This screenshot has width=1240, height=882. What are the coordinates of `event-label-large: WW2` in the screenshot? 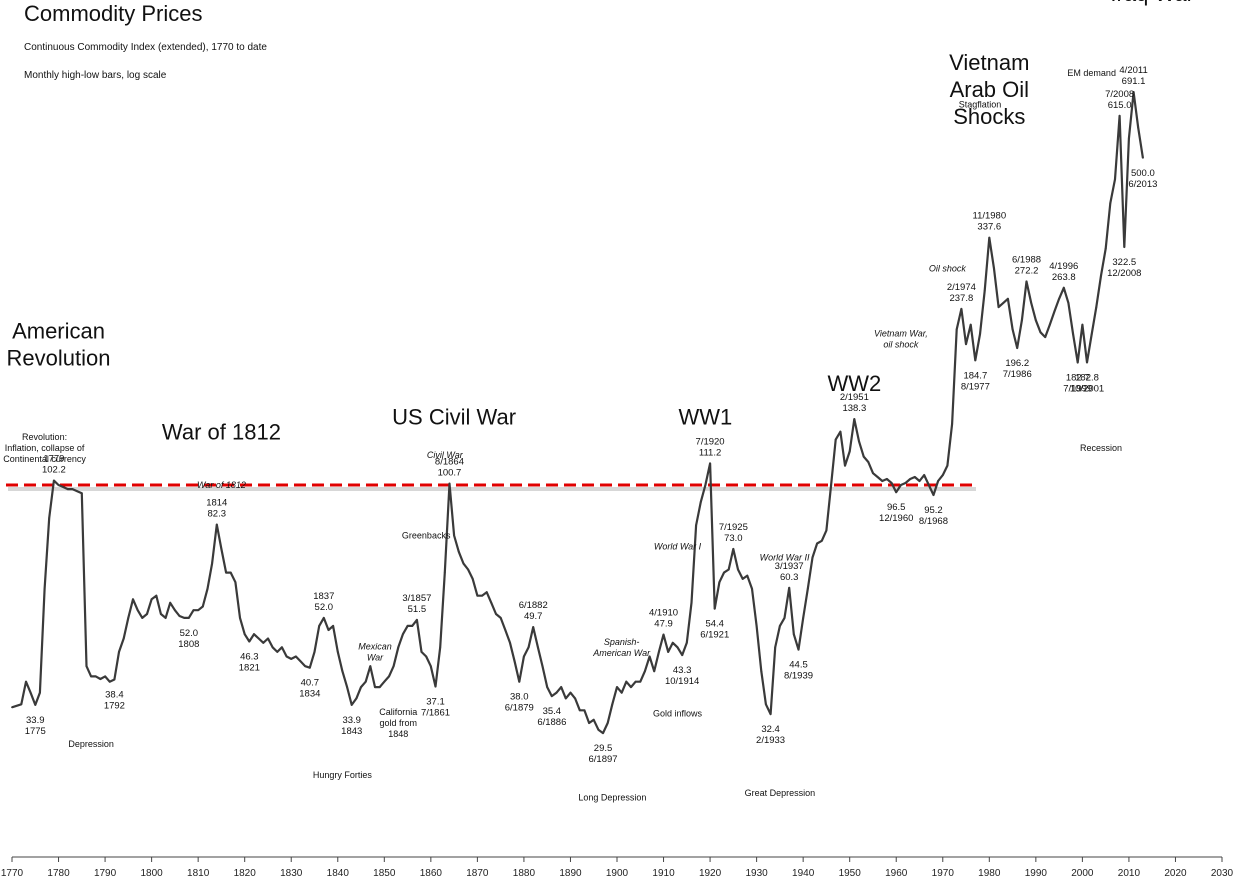 It's located at (854, 383).